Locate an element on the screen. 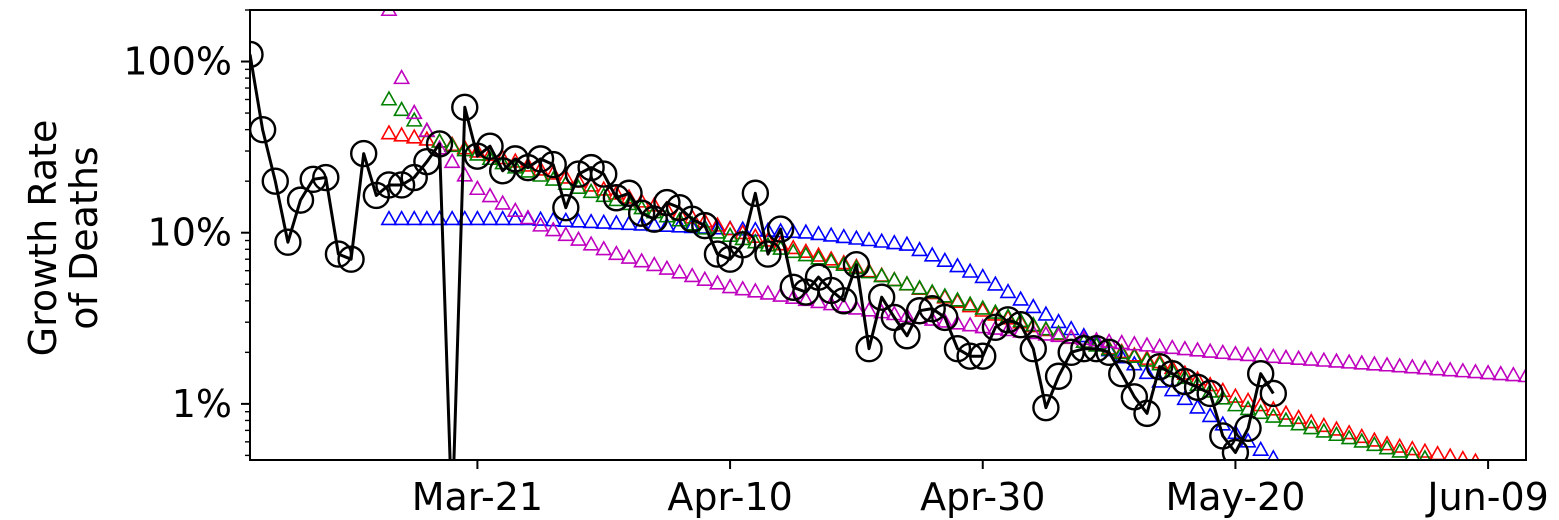  x-tick-label: Mar-21 is located at coordinates (477, 497).